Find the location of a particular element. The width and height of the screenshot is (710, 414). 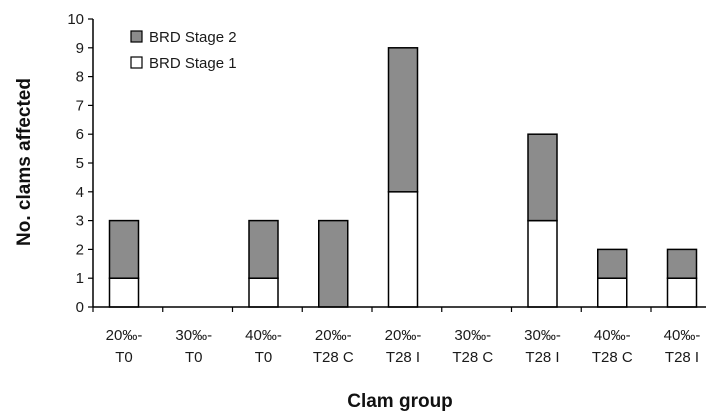

x-tick-label: 30‰- T28 C is located at coordinates (472, 346).